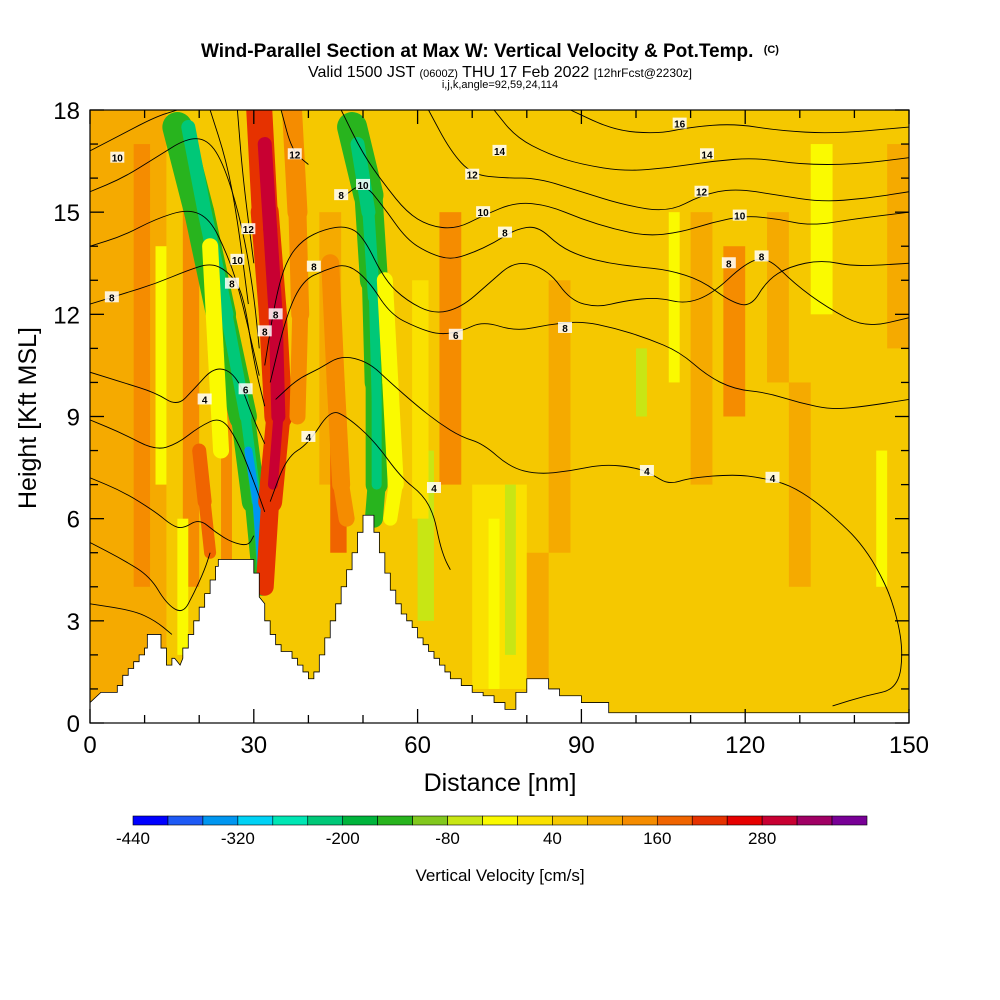 The image size is (1000, 1000). What do you see at coordinates (525, 72) in the screenshot?
I see `subtitle-date: THU 17 Feb 2022` at bounding box center [525, 72].